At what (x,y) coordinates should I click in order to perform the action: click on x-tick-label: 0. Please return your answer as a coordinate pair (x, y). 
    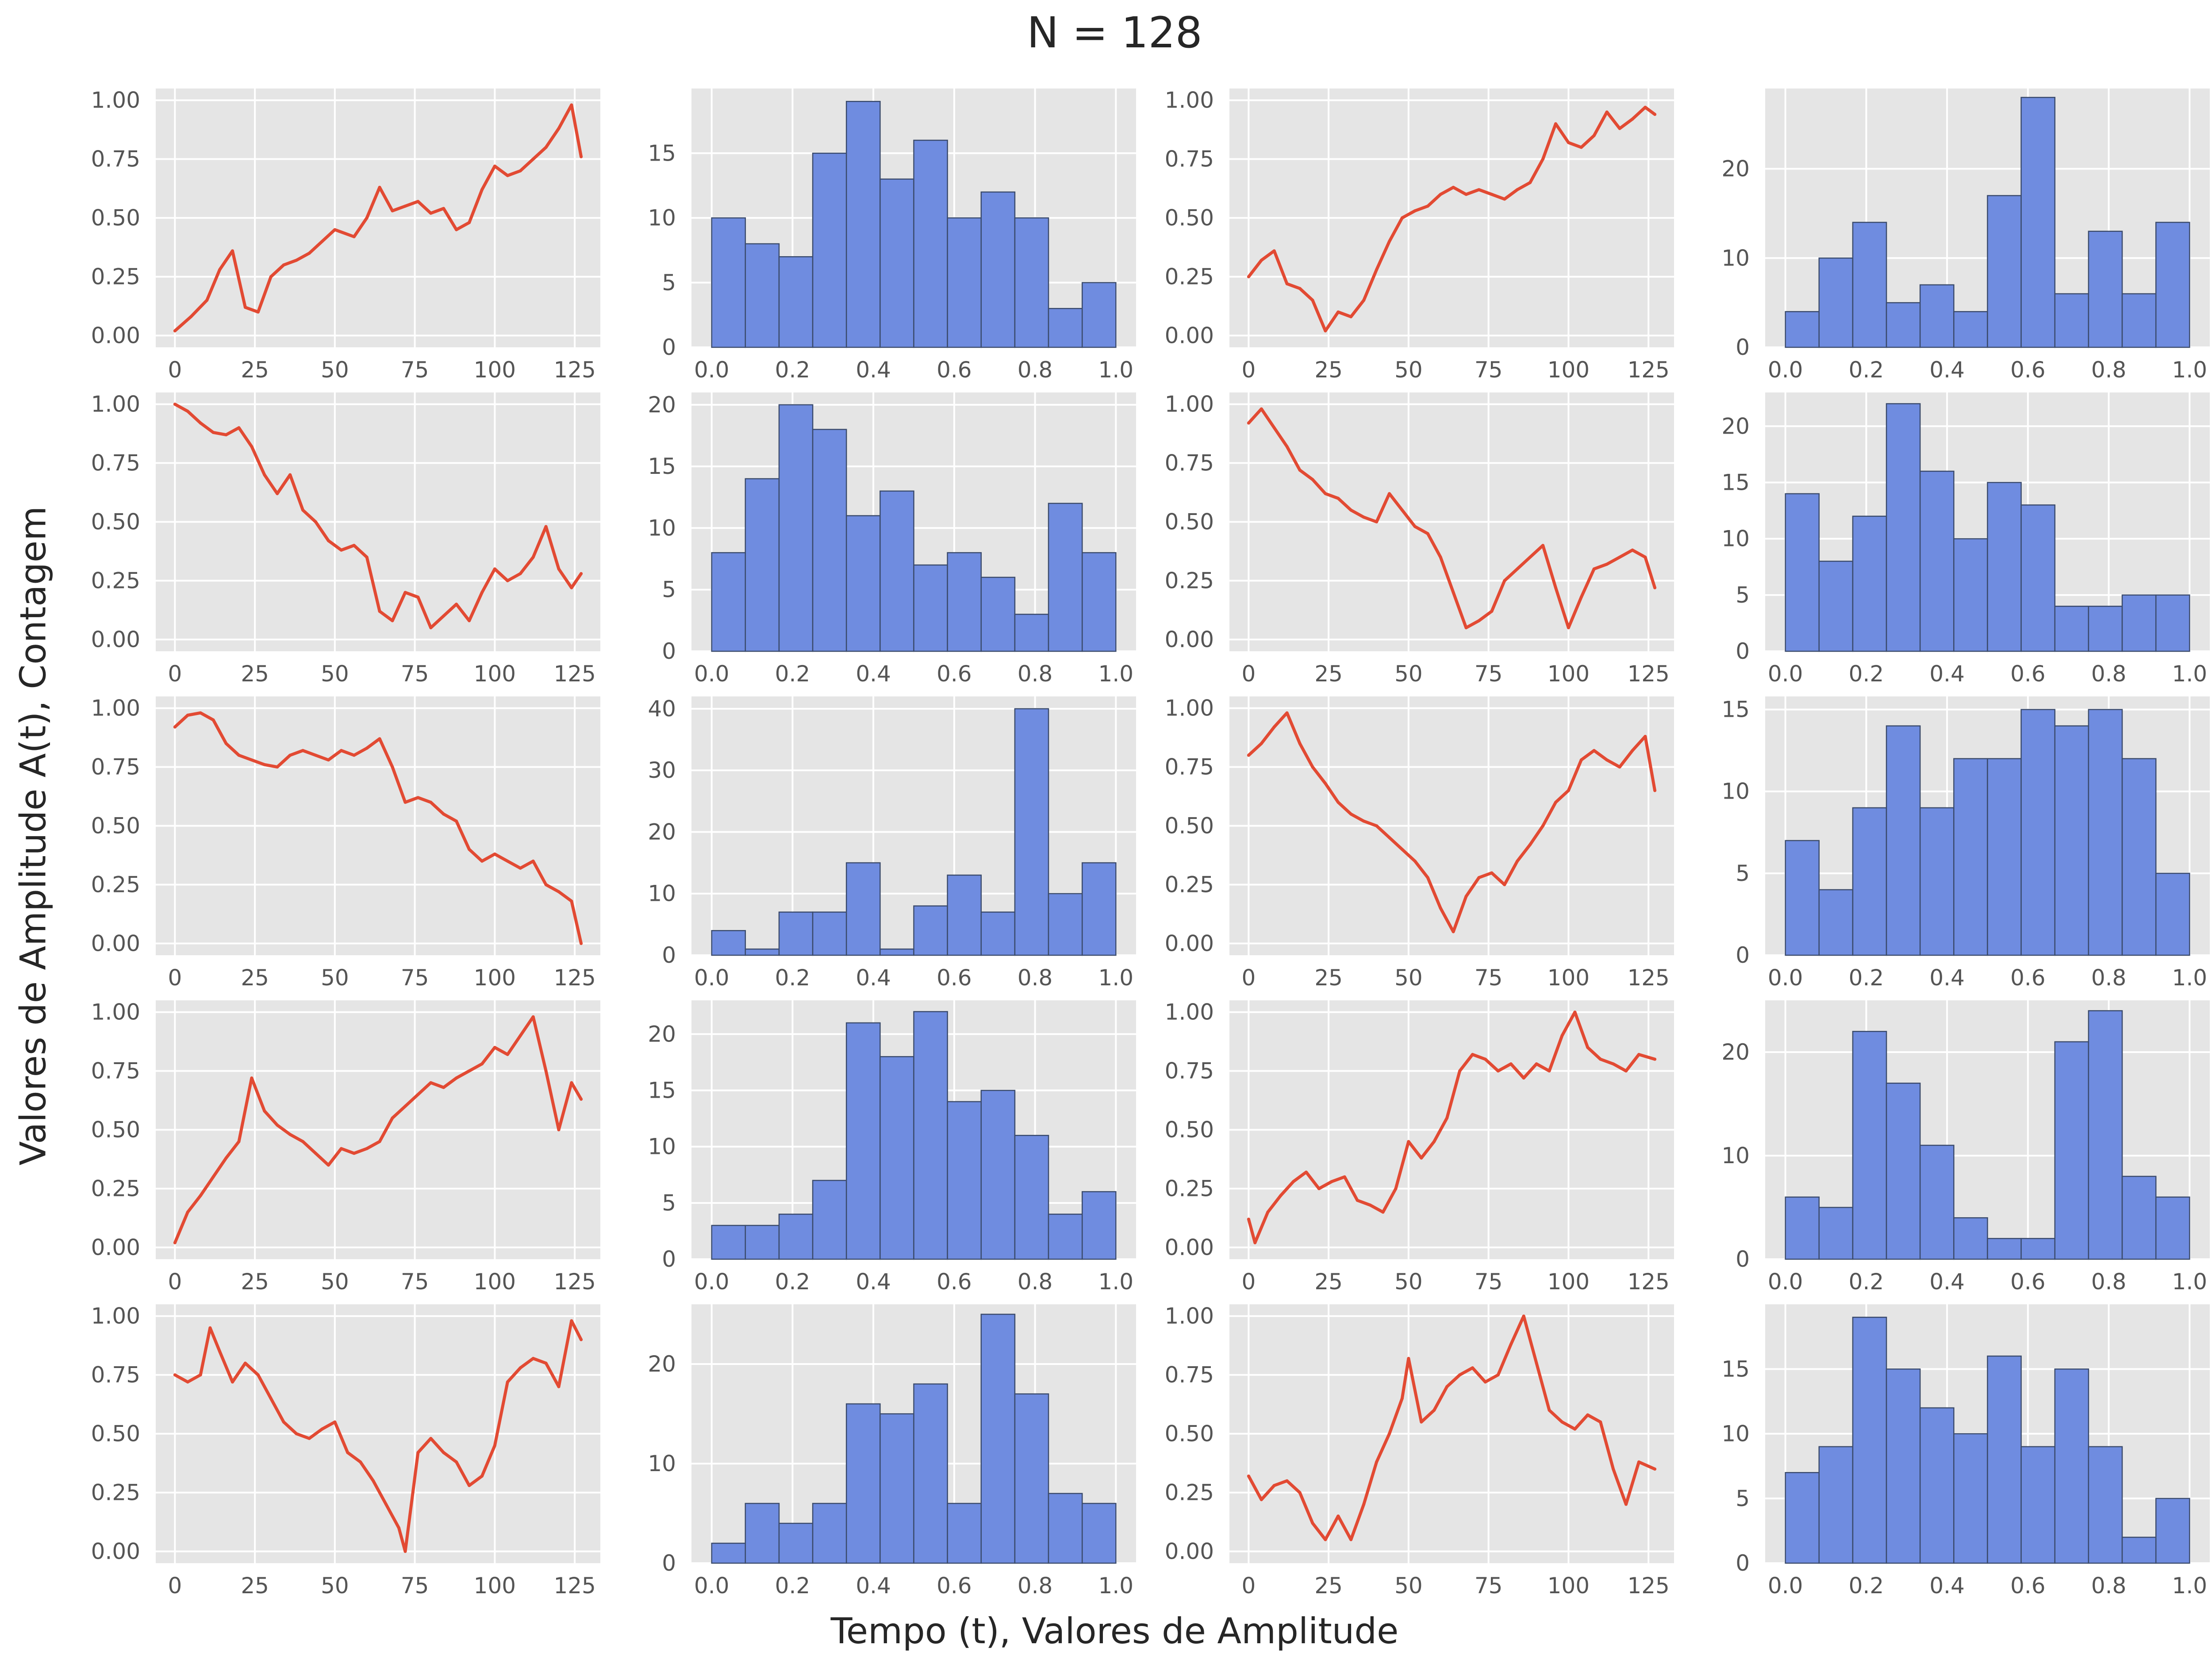
    Looking at the image, I should click on (1249, 1586).